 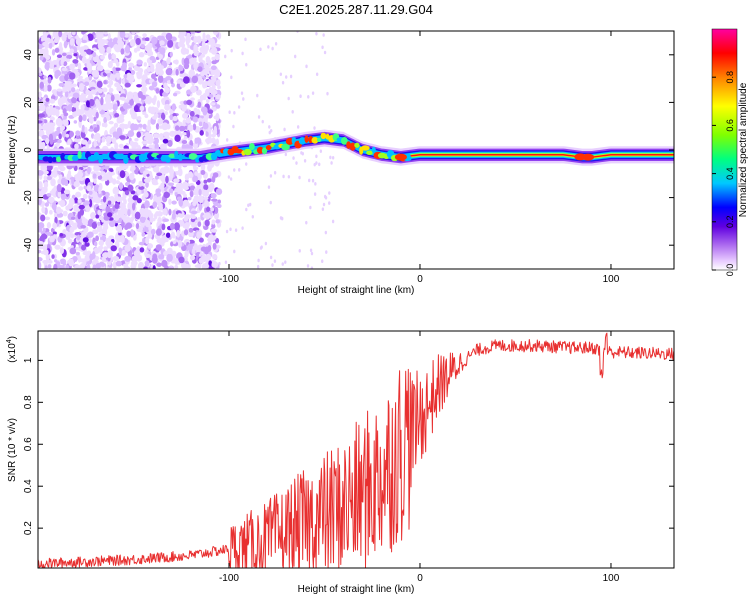 What do you see at coordinates (356, 147) in the screenshot?
I see `frequency-ridge-layer` at bounding box center [356, 147].